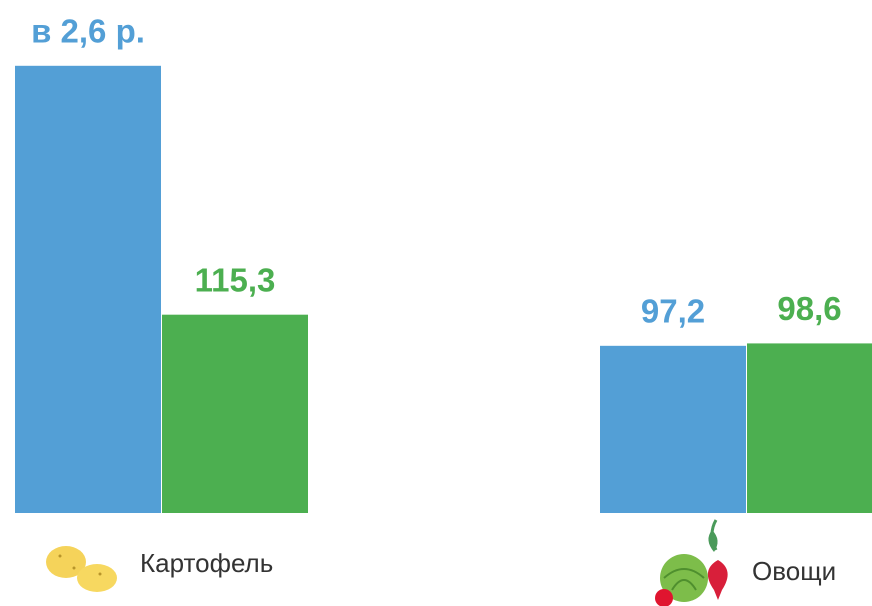 Image resolution: width=872 pixels, height=606 pixels. I want to click on value-label: 97,2, so click(673, 311).